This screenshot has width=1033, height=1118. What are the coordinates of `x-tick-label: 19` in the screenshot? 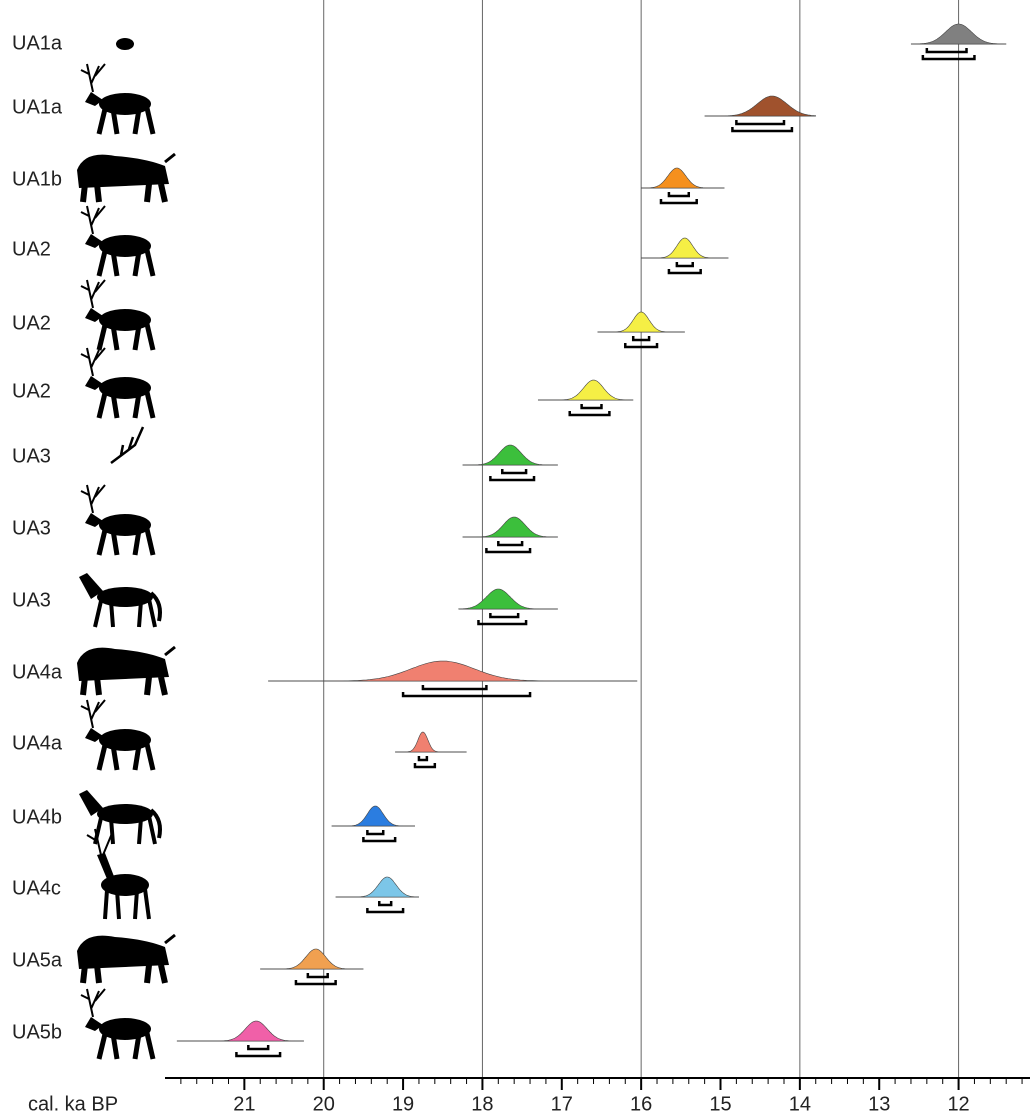 It's located at (403, 1104).